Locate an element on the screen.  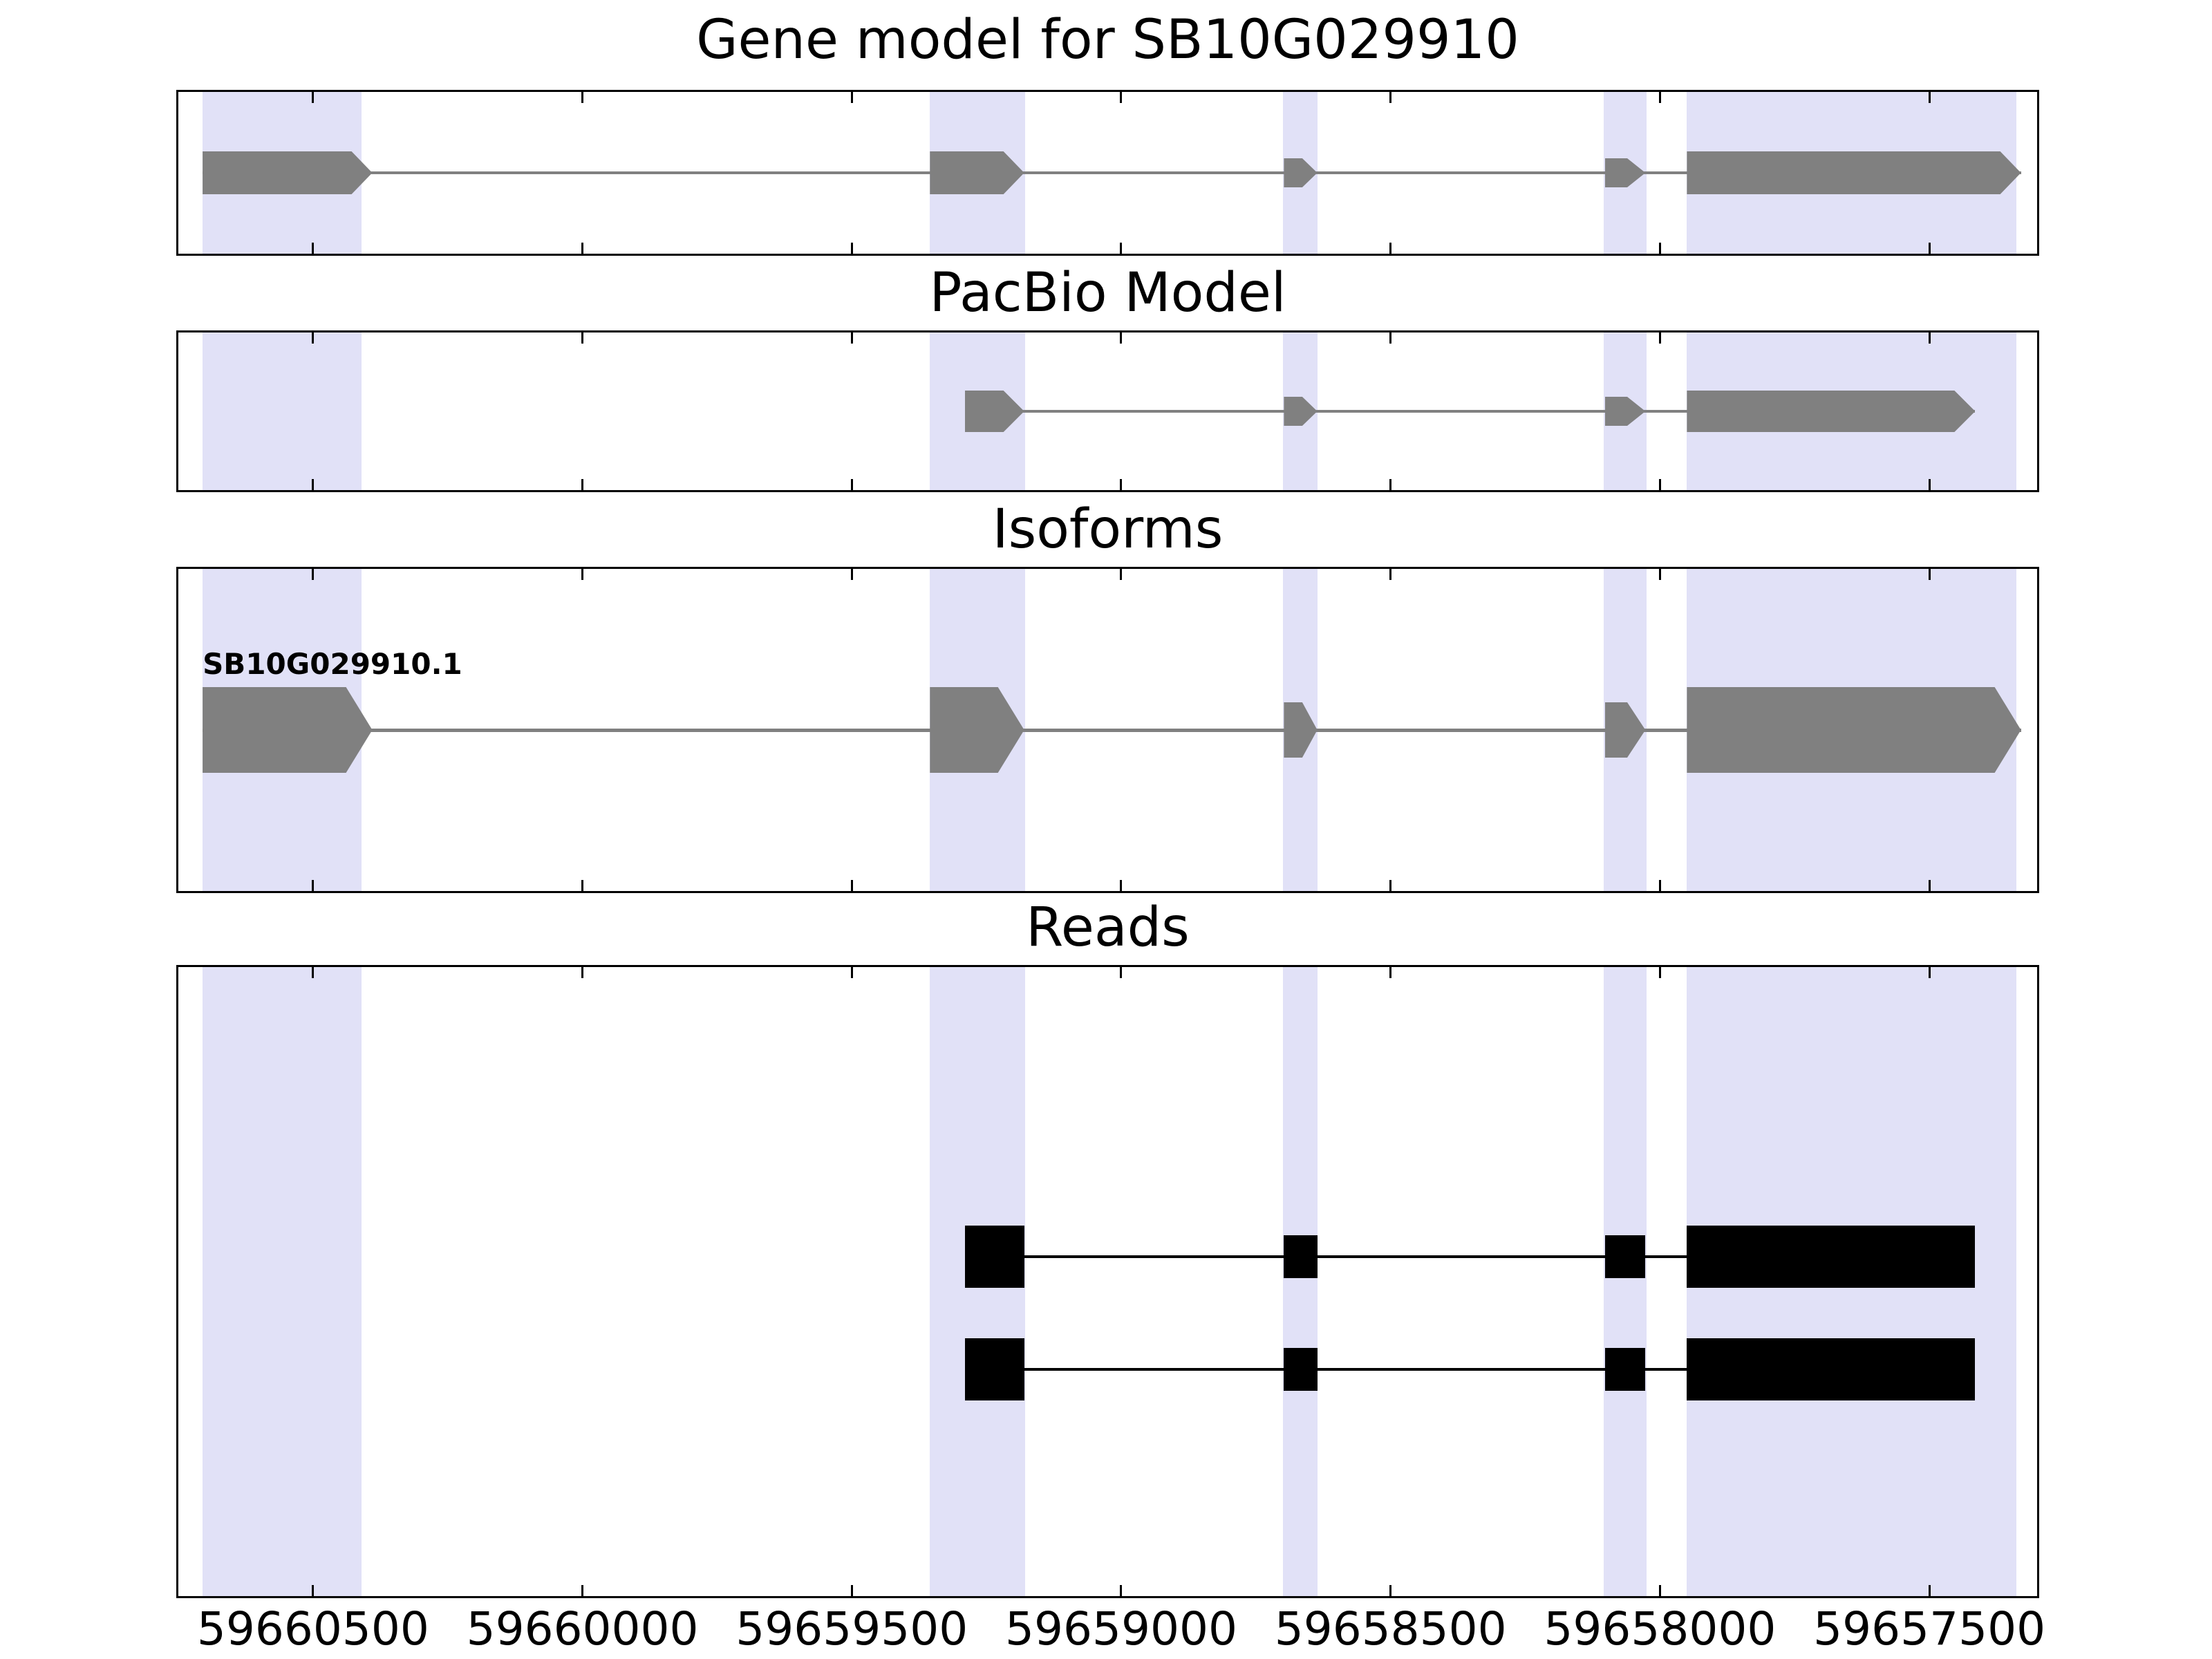
x-axis-tick-label: 59659500 is located at coordinates (852, 1629).